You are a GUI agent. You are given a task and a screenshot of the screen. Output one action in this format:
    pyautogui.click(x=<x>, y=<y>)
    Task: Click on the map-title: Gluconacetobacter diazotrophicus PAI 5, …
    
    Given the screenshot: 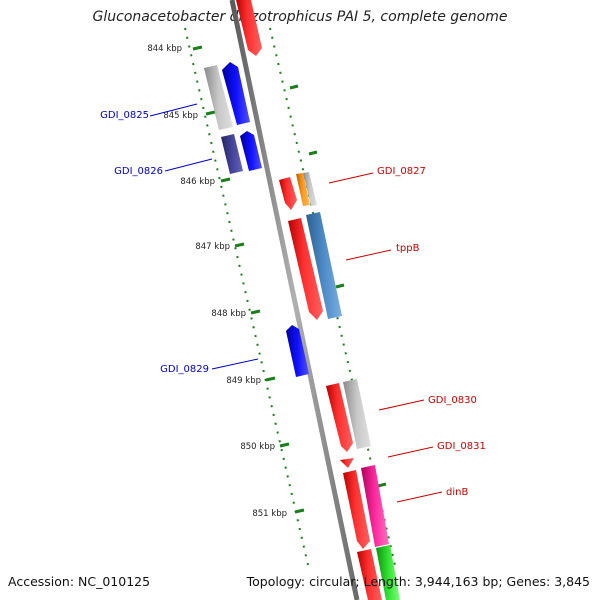 What is the action you would take?
    pyautogui.click(x=300, y=17)
    